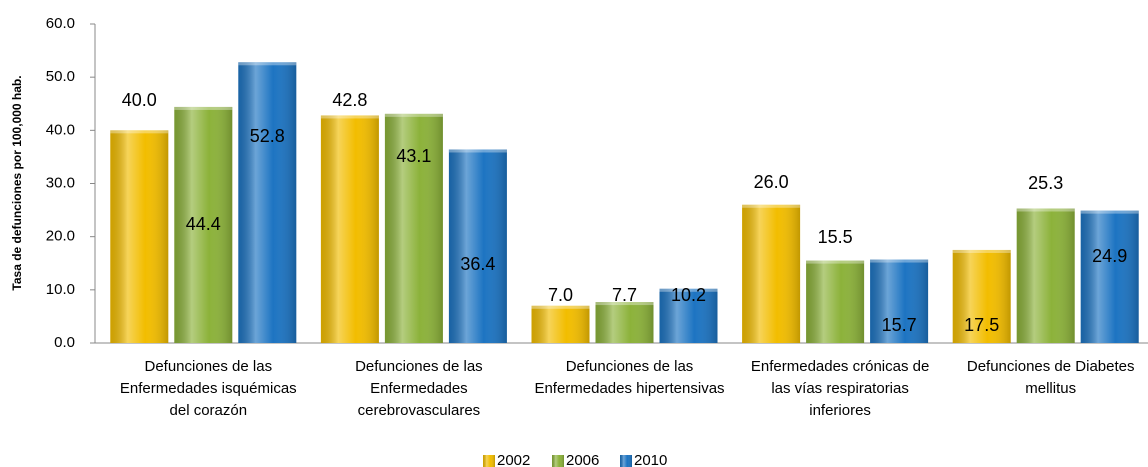 The image size is (1148, 467). Describe the element at coordinates (349, 100) in the screenshot. I see `value-label: 42.8` at that location.